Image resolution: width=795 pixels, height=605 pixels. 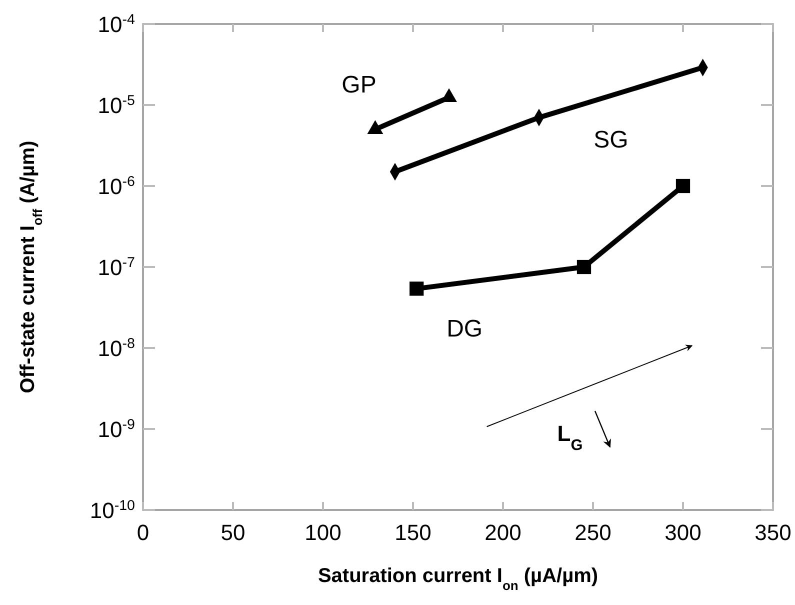 What do you see at coordinates (117, 348) in the screenshot?
I see `y-tick-label: 10$^{-8}$` at bounding box center [117, 348].